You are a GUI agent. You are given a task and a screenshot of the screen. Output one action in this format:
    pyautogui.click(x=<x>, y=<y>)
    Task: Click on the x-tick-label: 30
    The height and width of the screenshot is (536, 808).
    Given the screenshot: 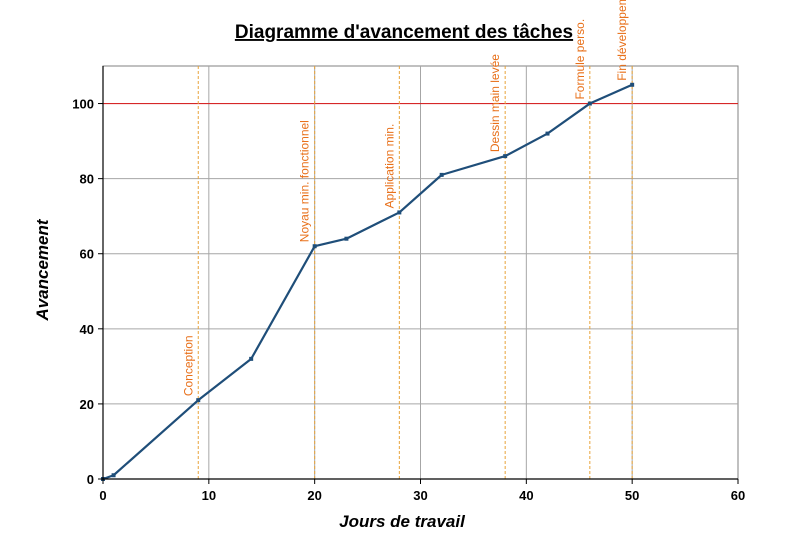 What is the action you would take?
    pyautogui.click(x=420, y=495)
    